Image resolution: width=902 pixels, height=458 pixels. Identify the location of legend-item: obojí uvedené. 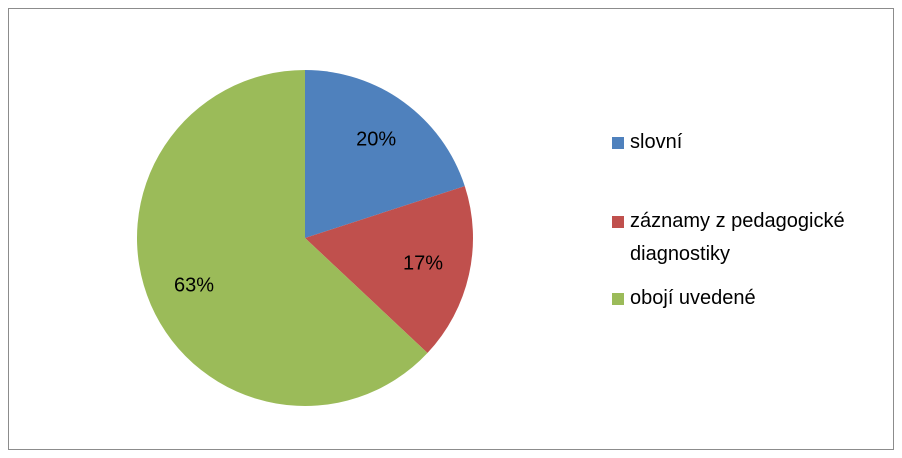
(756, 298).